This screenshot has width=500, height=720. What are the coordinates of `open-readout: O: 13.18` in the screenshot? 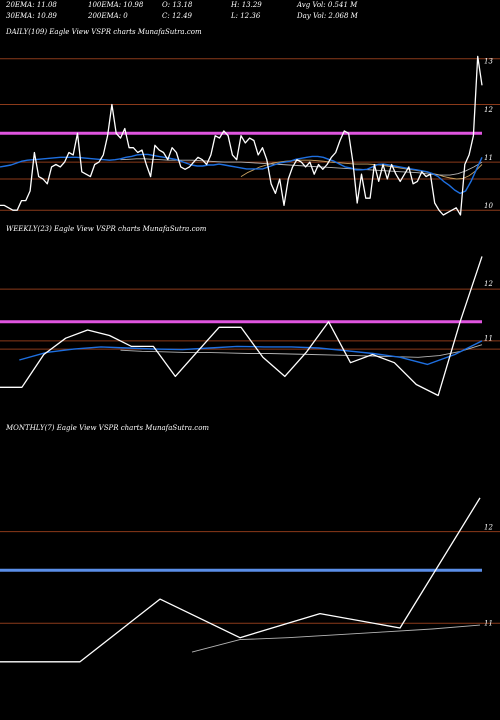 It's located at (177, 5).